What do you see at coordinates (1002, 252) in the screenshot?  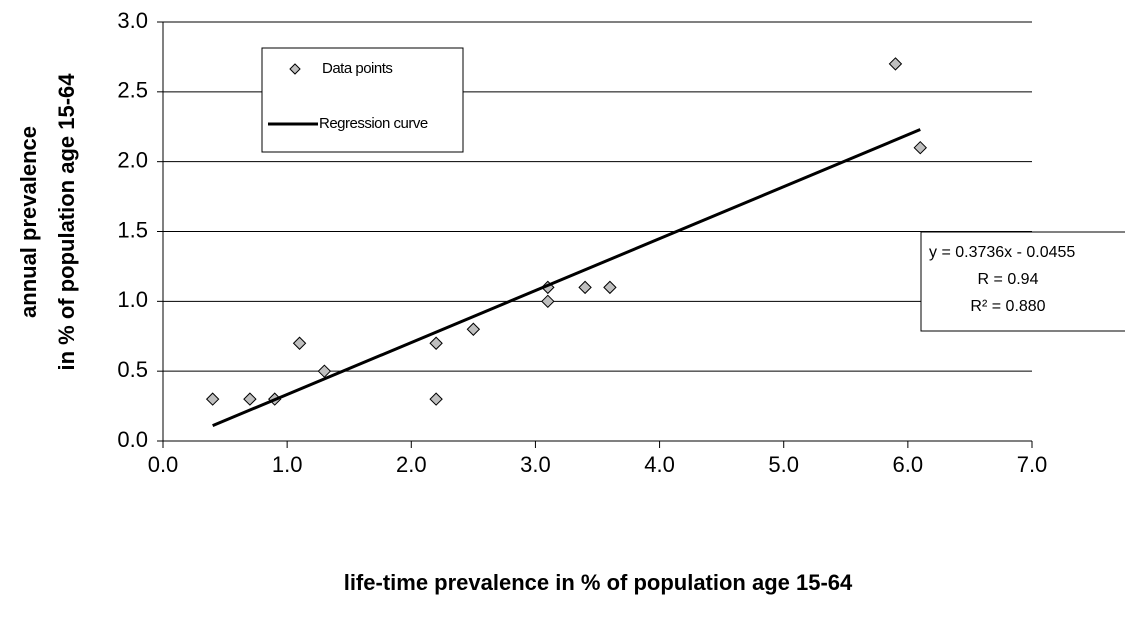 I see `annotation-text: y = 0.3736x - 0.0455` at bounding box center [1002, 252].